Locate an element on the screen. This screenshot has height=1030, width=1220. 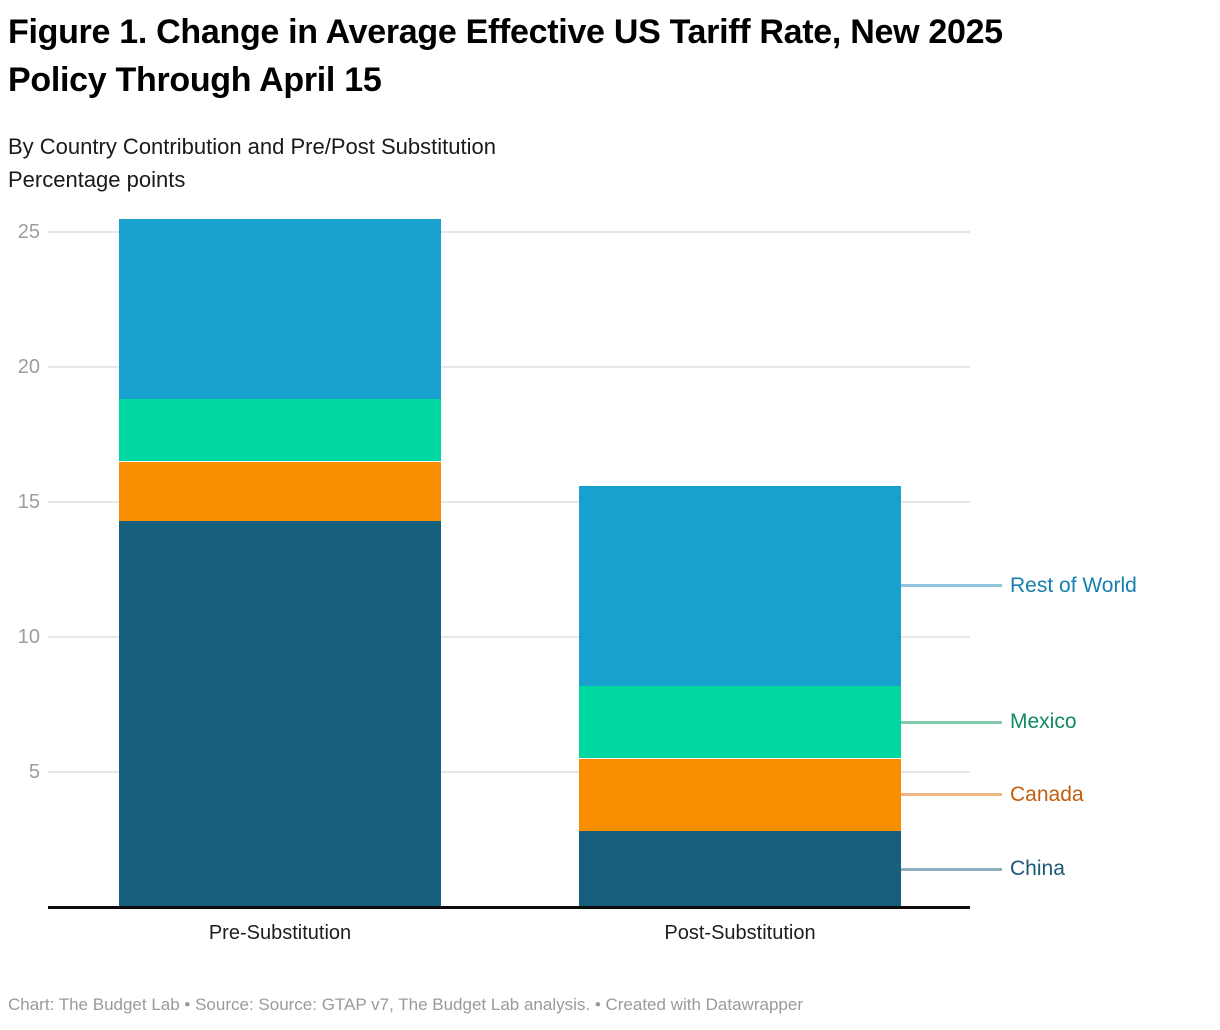
y-tick-label-20: 20 is located at coordinates (28, 367).